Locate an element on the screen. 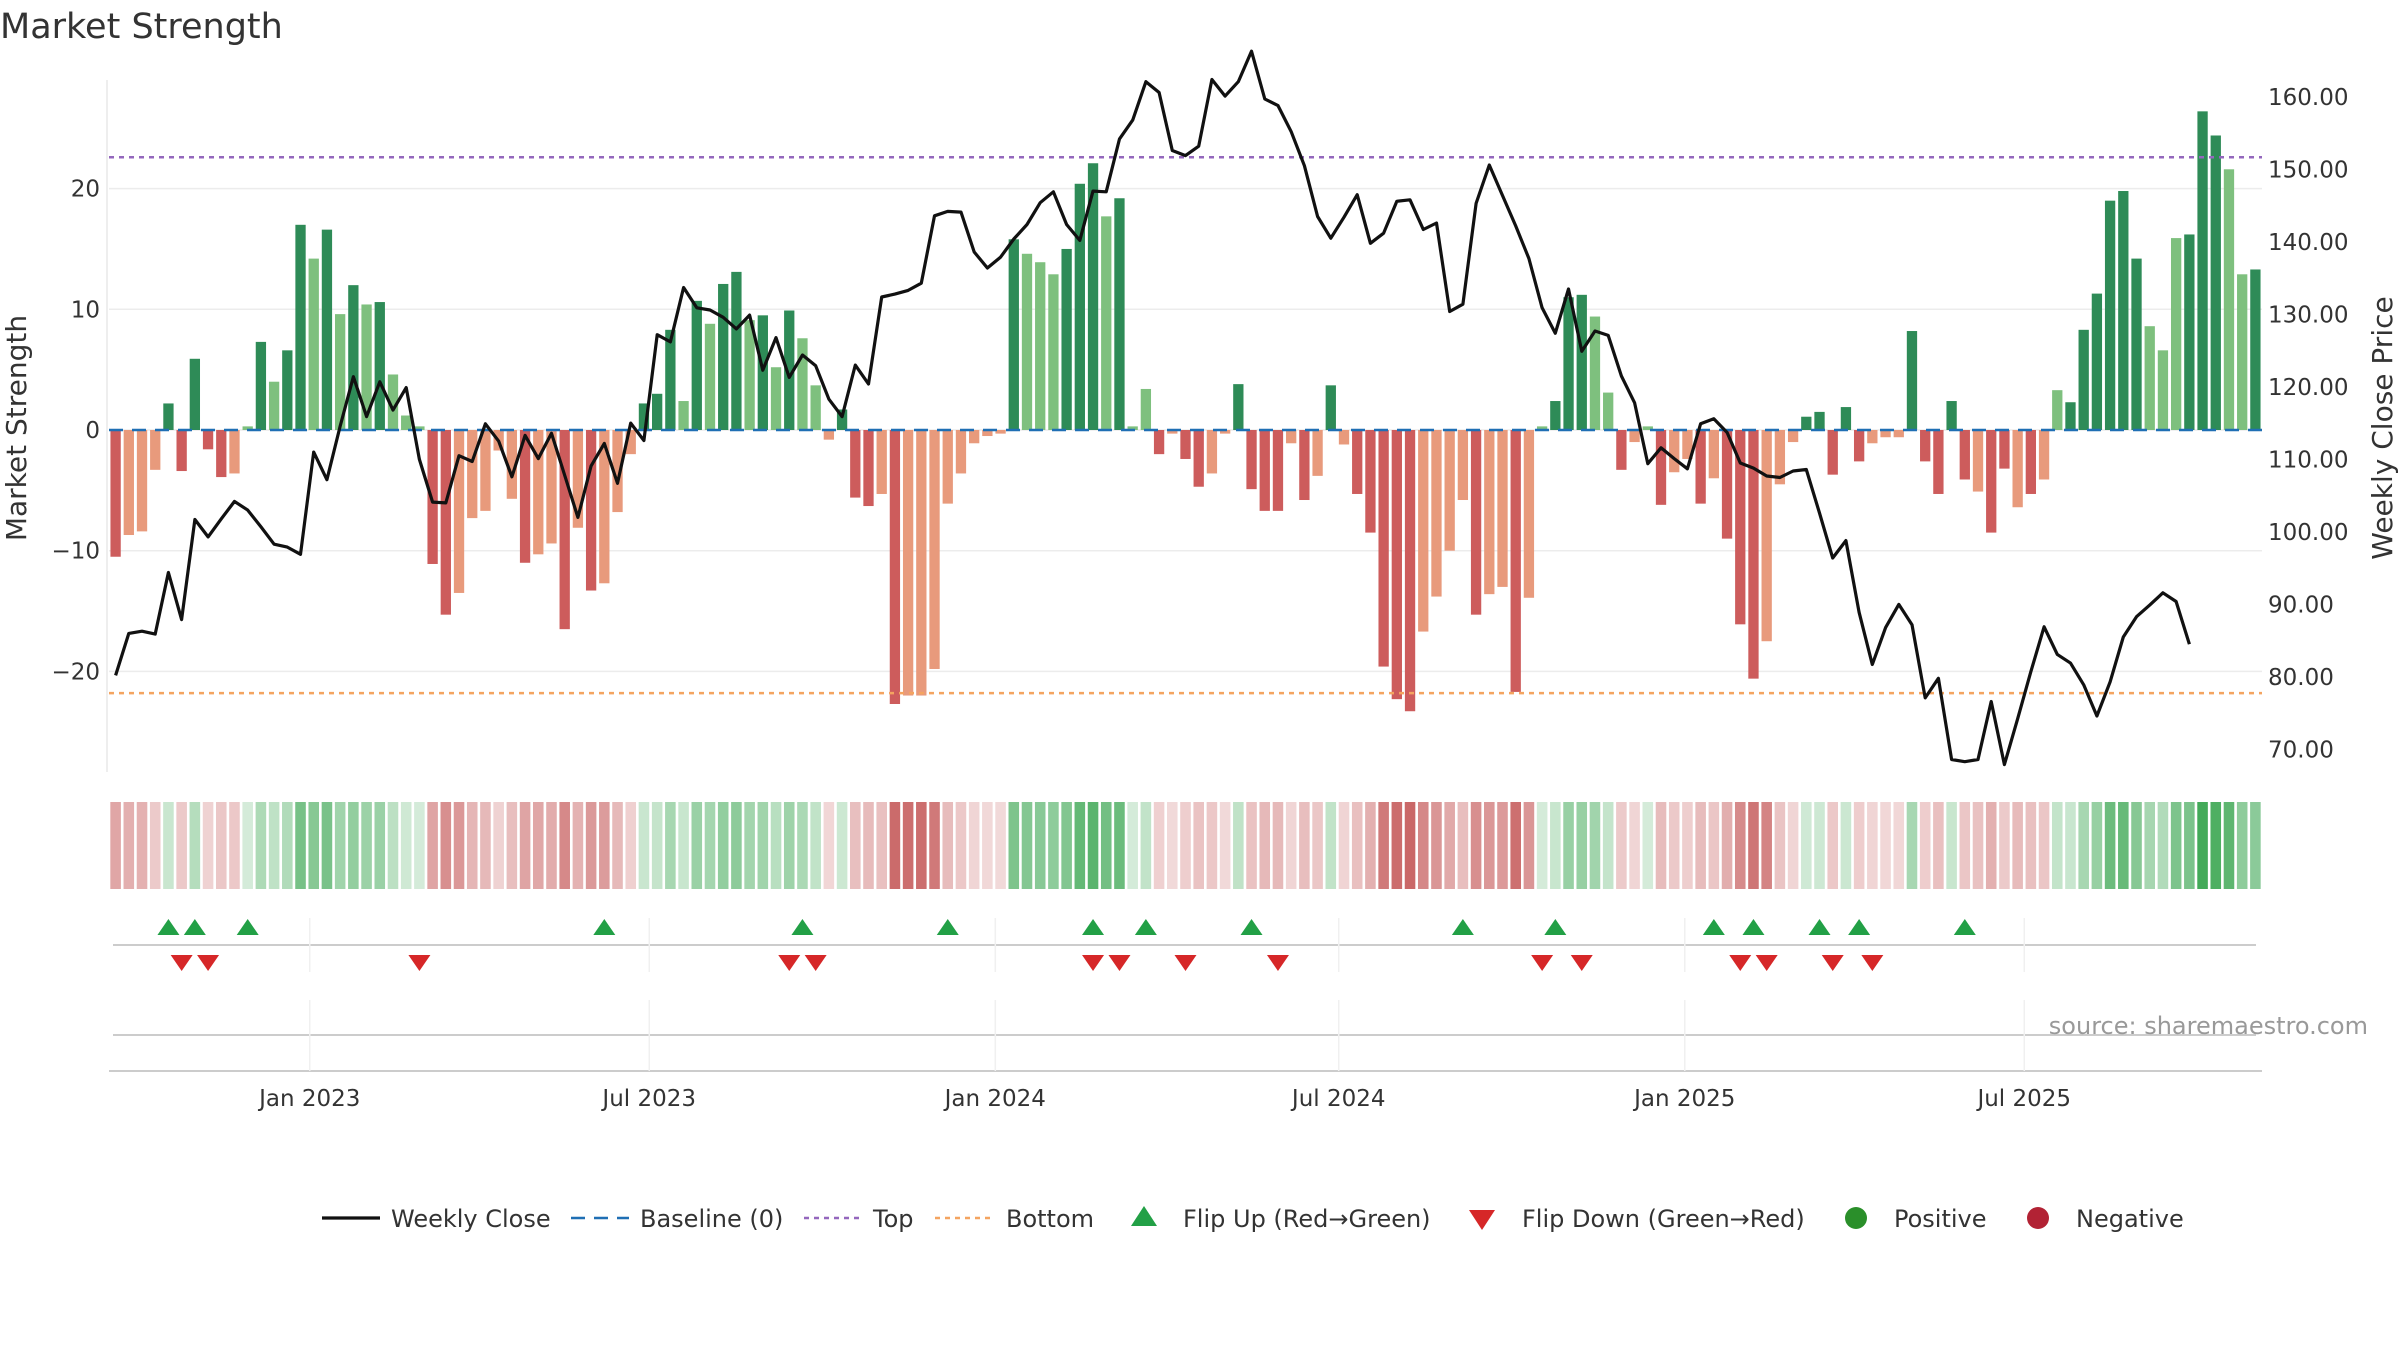 The width and height of the screenshot is (2400, 1350). y-right-tick-7: 90.00 is located at coordinates (2301, 605).